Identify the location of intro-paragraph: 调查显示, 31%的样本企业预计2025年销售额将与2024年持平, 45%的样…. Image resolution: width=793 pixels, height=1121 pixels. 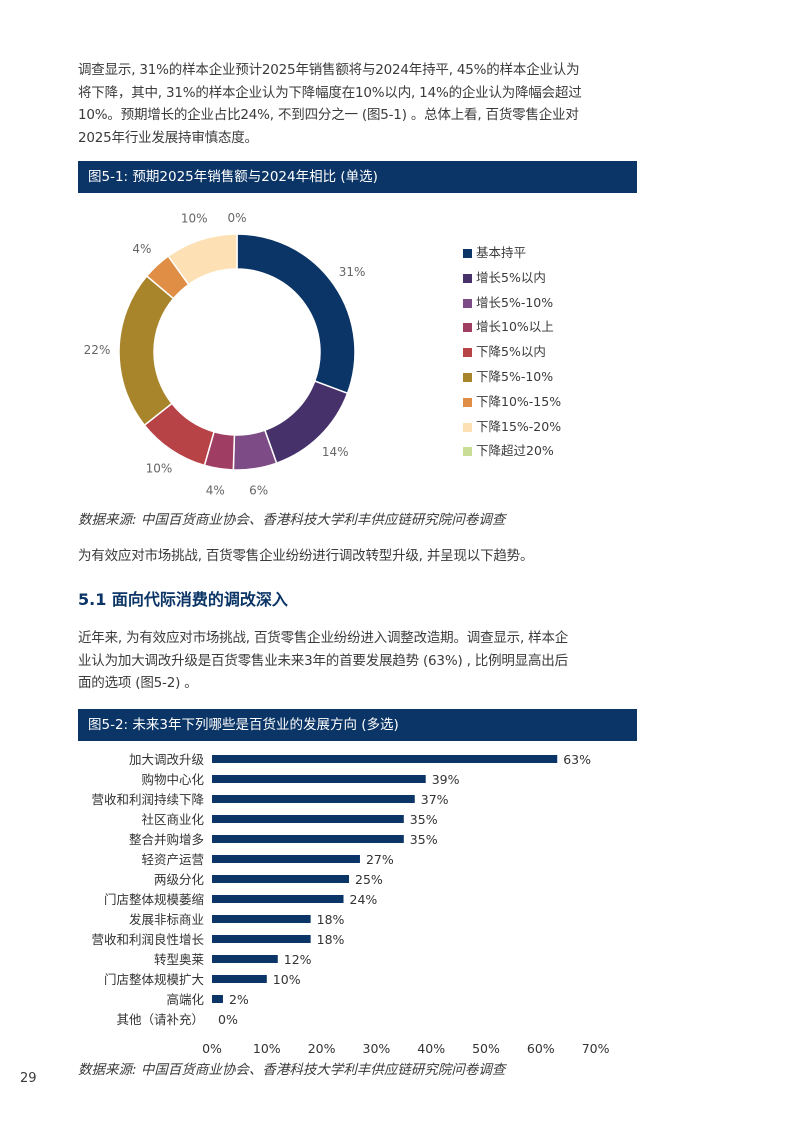
(358, 104).